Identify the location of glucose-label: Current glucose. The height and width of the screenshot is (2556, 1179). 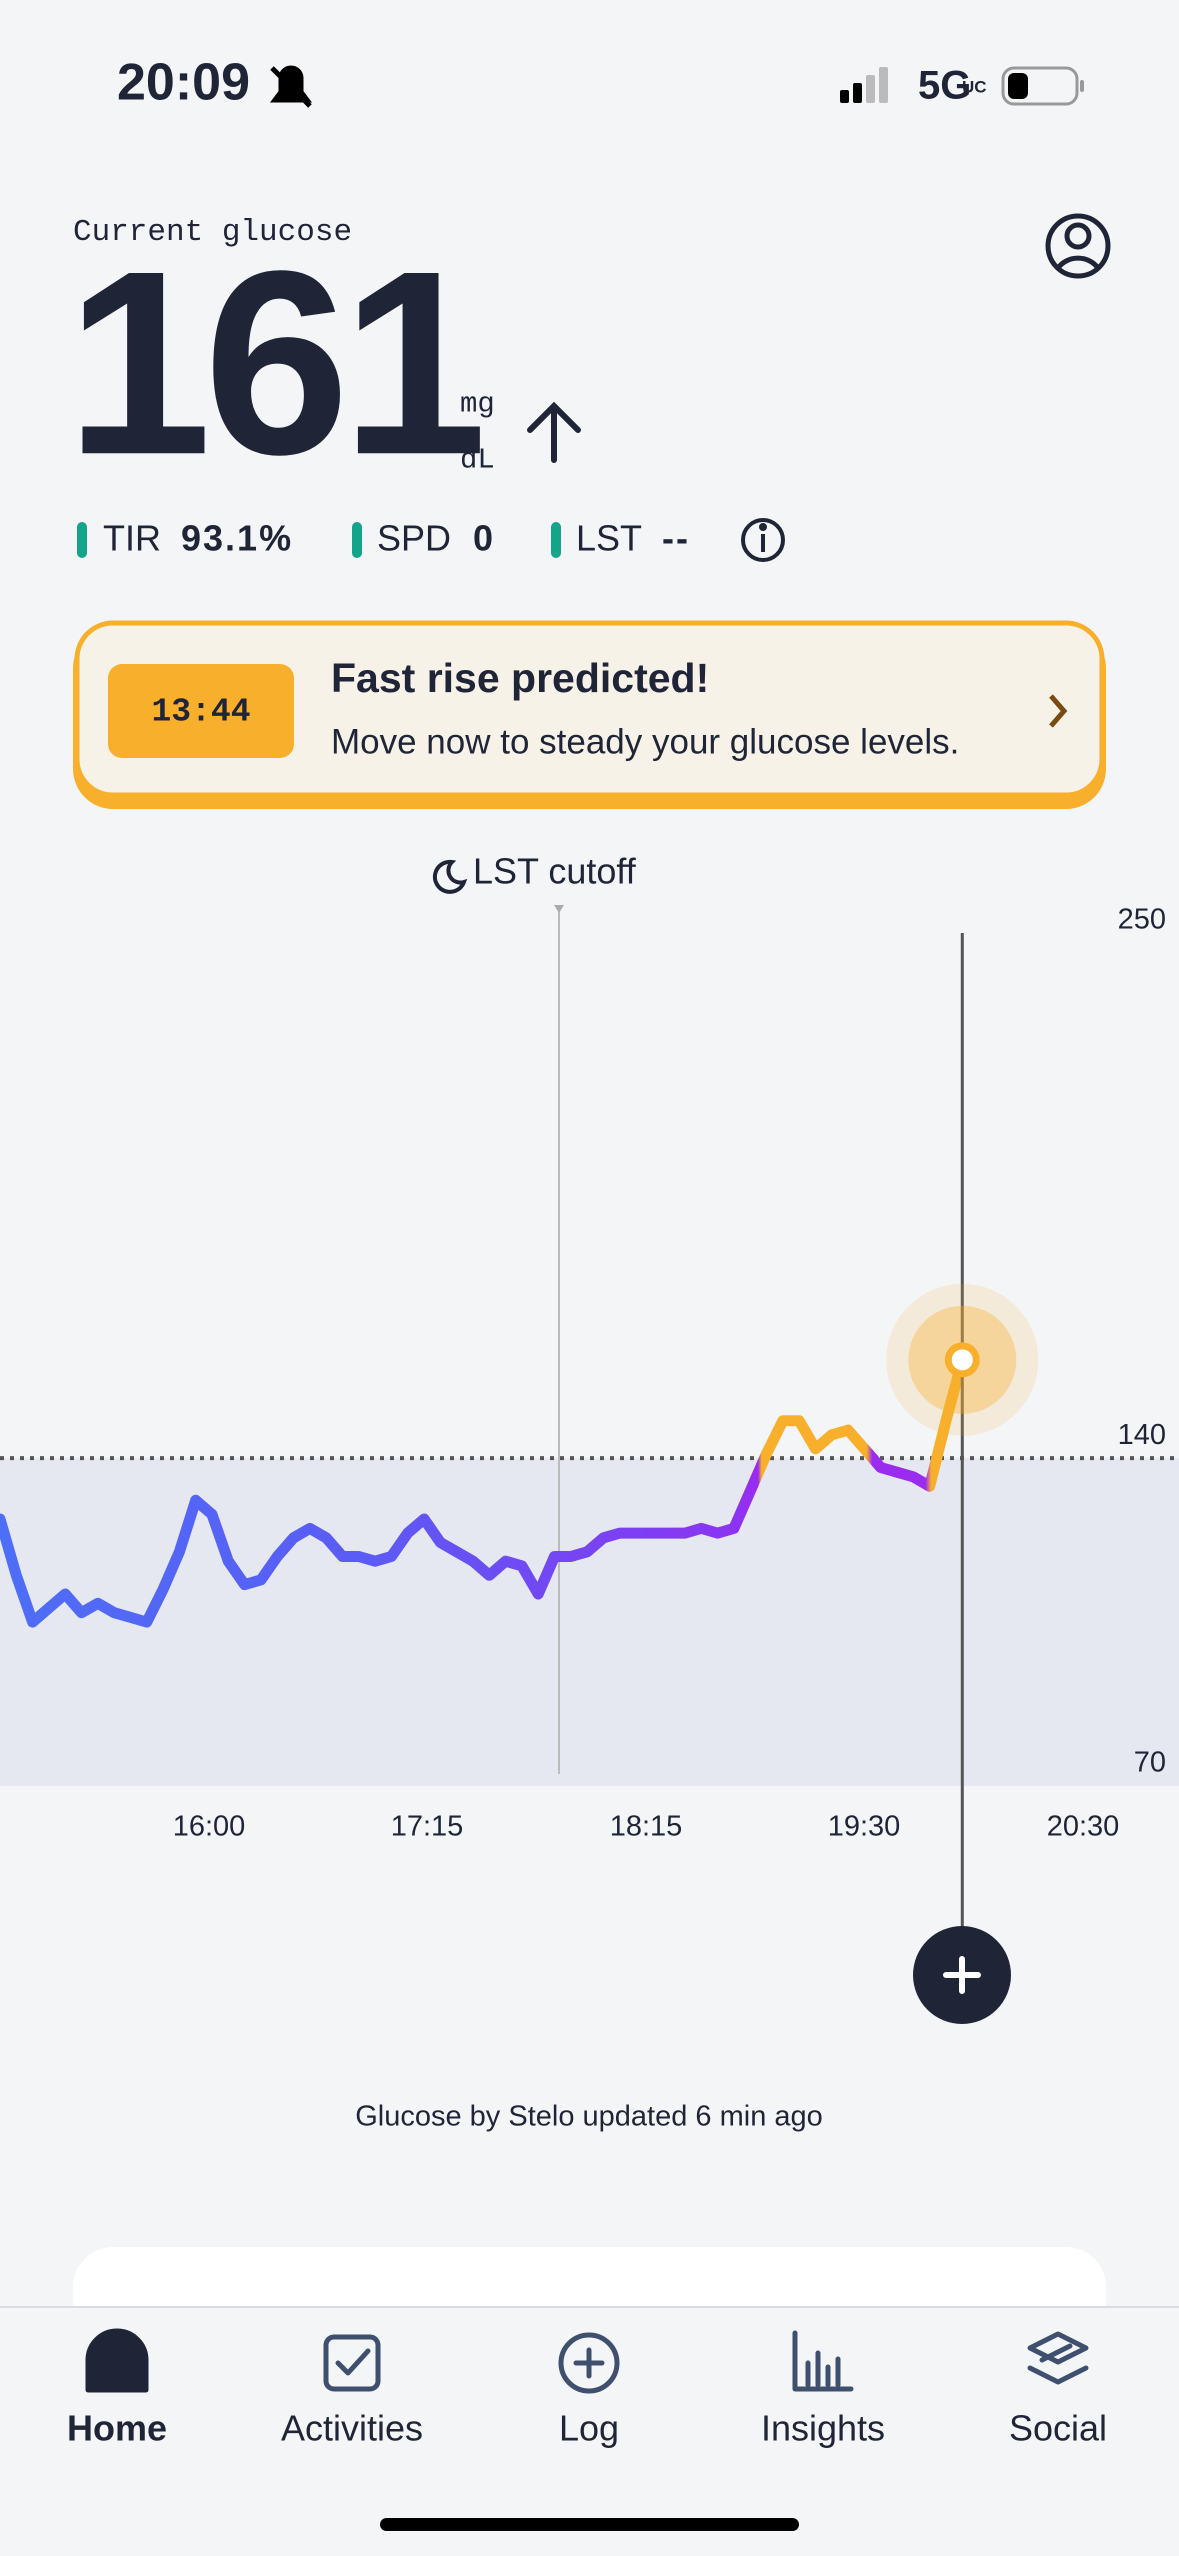
(212, 232).